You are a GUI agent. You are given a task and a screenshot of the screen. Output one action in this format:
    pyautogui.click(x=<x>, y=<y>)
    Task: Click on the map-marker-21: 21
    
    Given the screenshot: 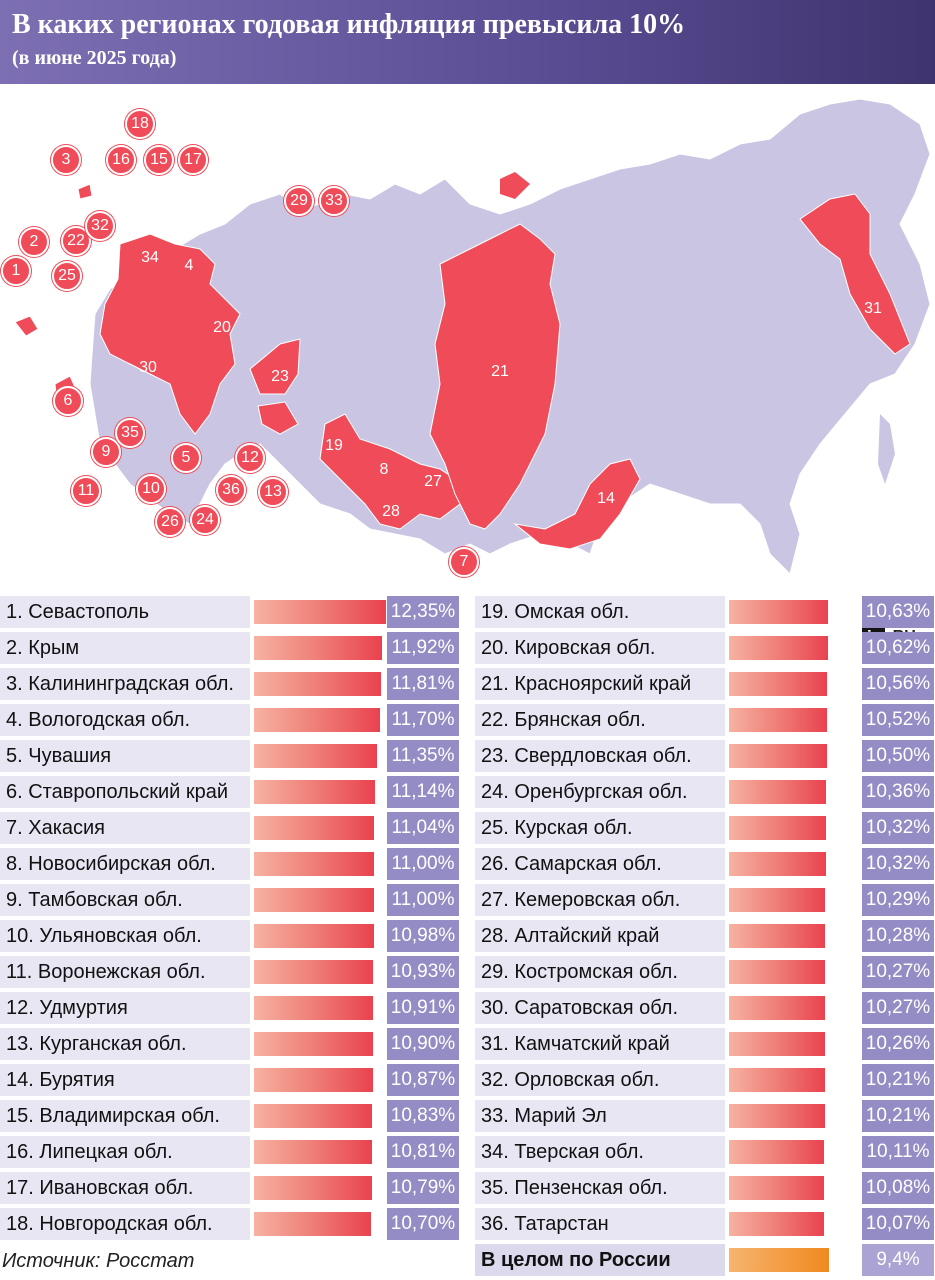 What is the action you would take?
    pyautogui.click(x=500, y=371)
    